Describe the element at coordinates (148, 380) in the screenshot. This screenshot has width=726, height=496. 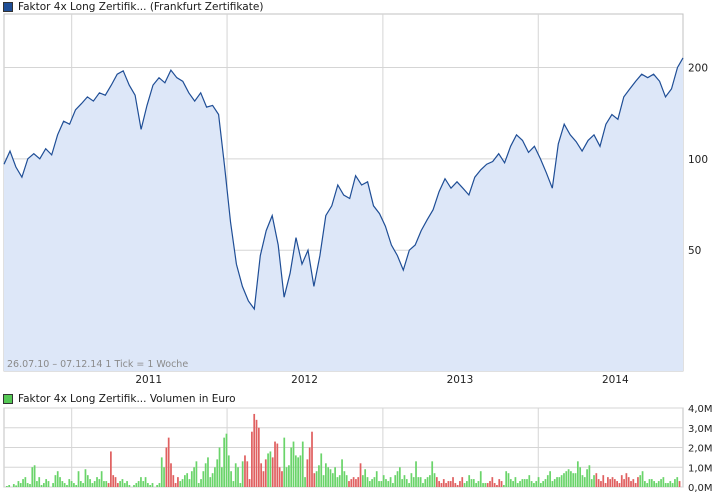
I see `x-tick-label: 2011` at that location.